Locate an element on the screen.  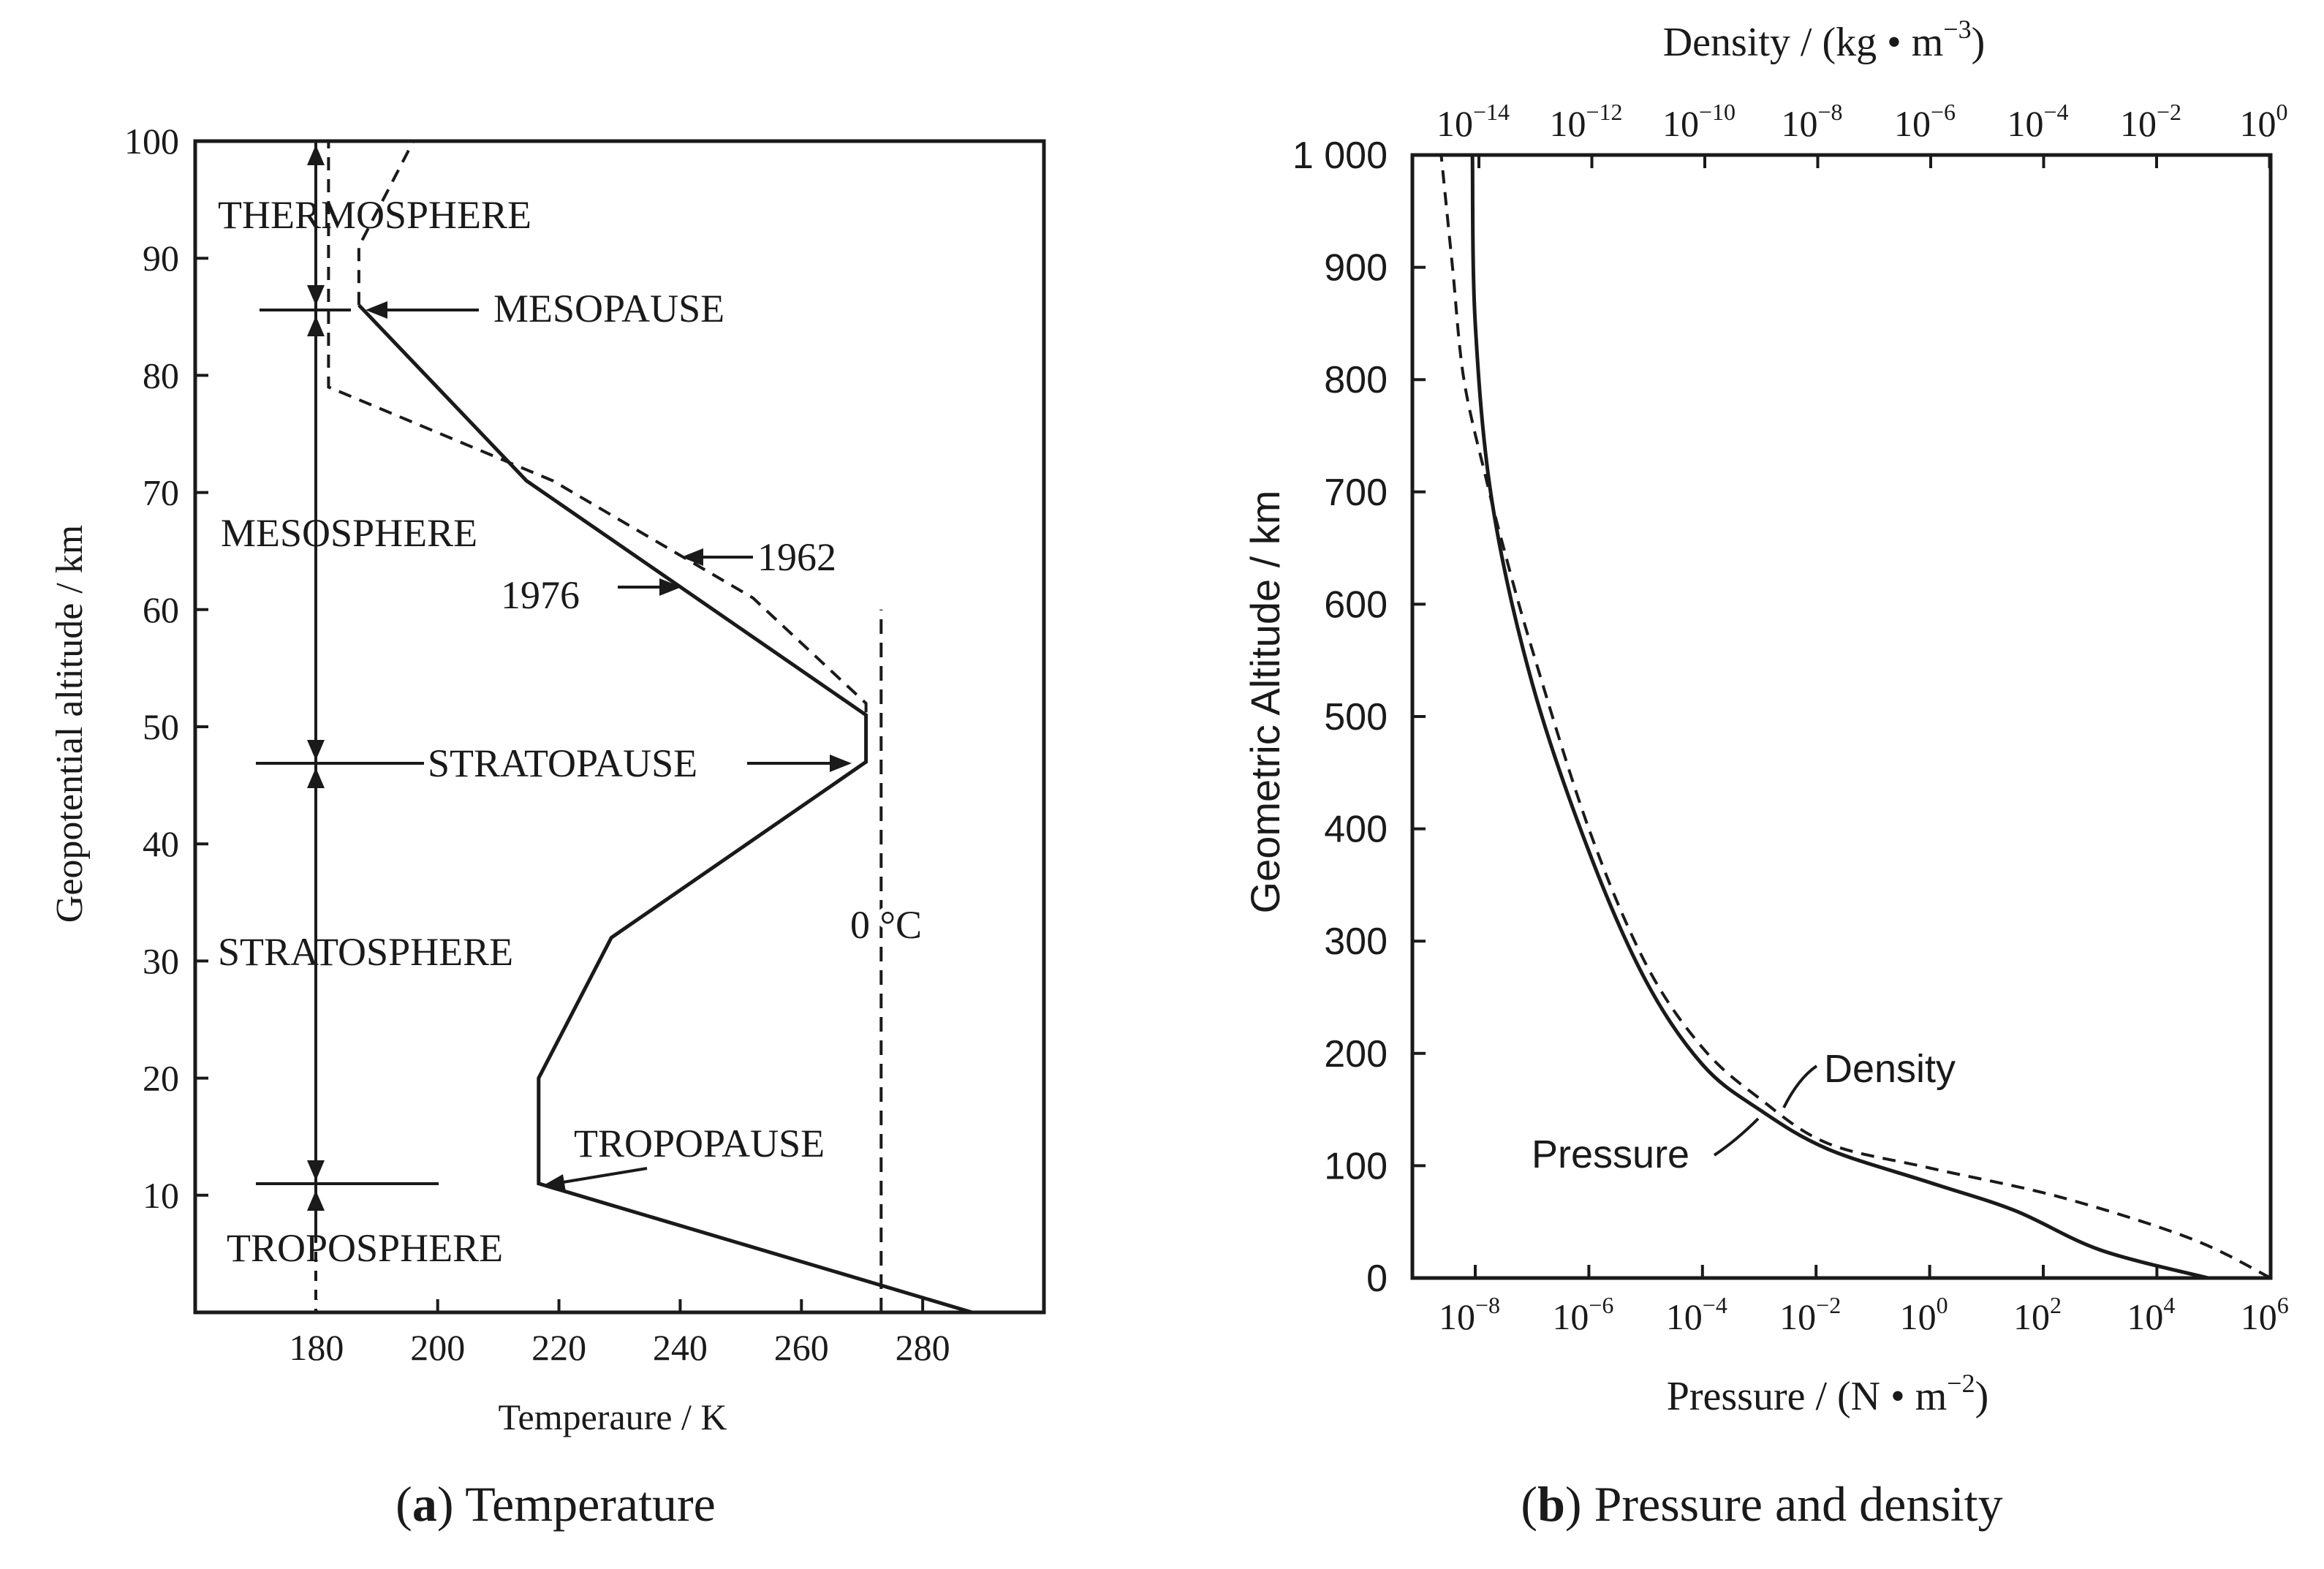
density-leader is located at coordinates (1800, 1086).